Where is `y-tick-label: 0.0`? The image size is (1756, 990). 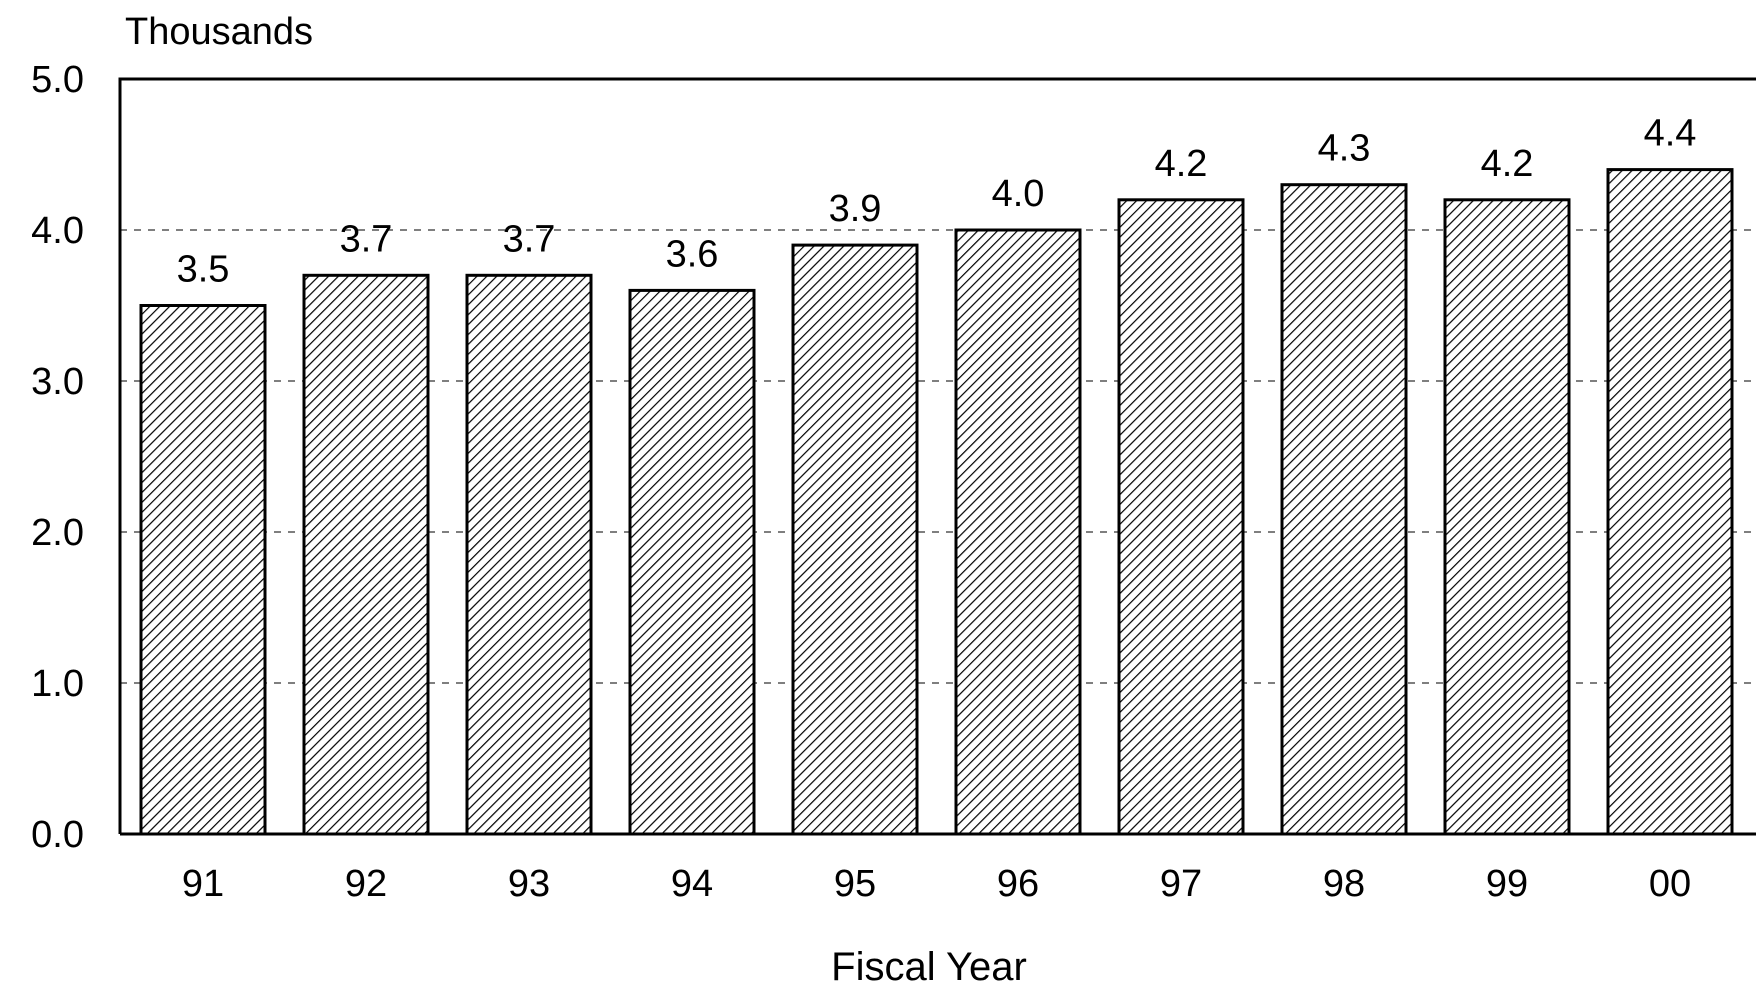 y-tick-label: 0.0 is located at coordinates (57, 835).